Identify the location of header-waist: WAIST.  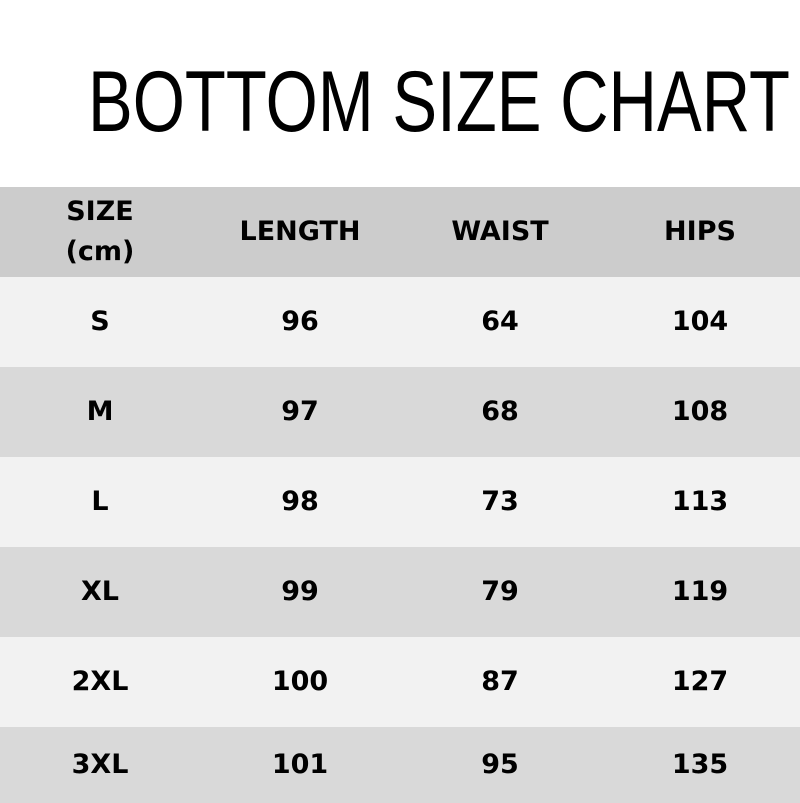
(500, 231).